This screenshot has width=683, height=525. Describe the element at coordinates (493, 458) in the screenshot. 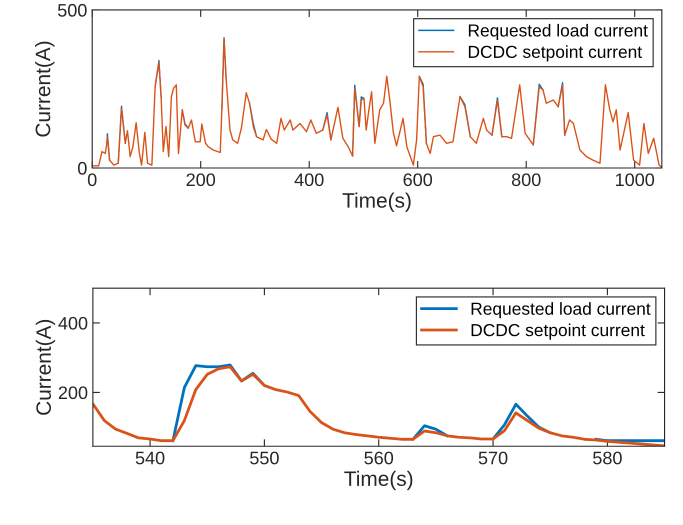

I see `x-tick-label: 570` at that location.